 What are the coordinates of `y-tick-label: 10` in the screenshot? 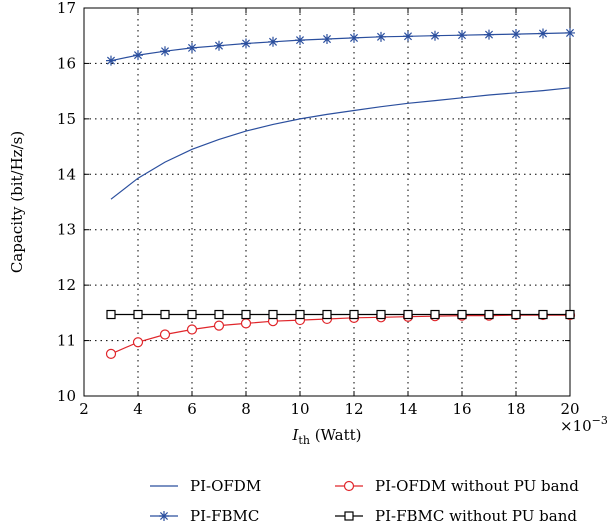 It's located at (66, 396).